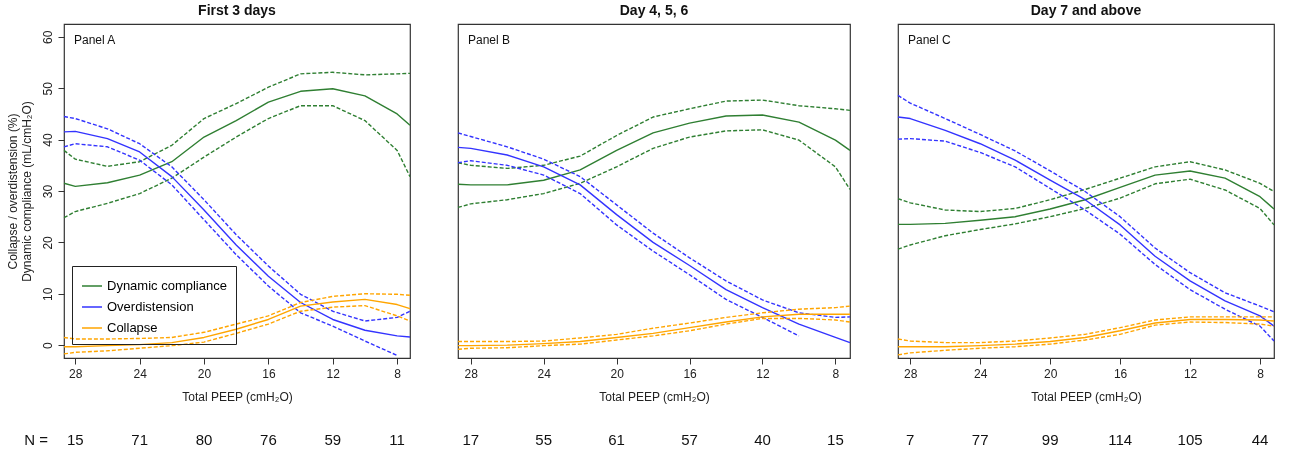 This screenshot has width=1304, height=455. What do you see at coordinates (47, 88) in the screenshot?
I see `y-tick-label: 50` at bounding box center [47, 88].